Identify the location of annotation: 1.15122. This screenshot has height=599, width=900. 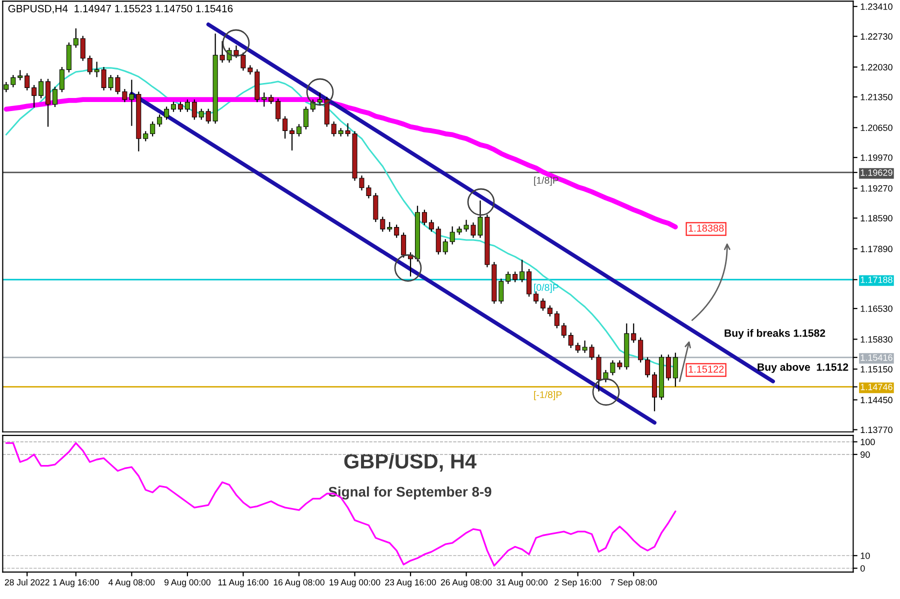
(706, 369).